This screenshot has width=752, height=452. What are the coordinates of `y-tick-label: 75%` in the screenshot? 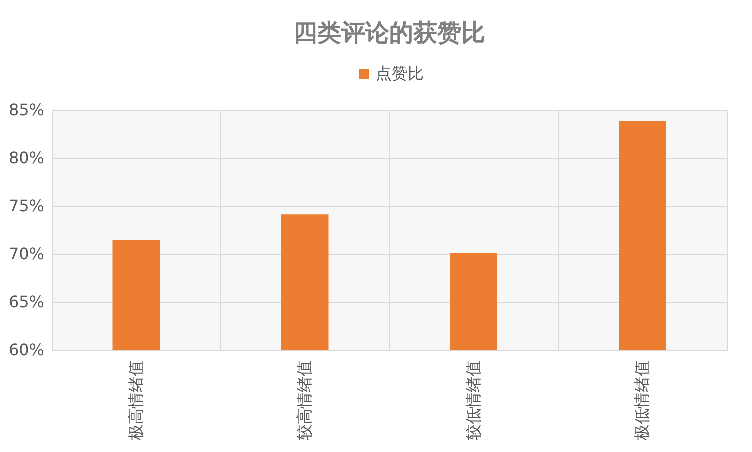 It's located at (26, 206).